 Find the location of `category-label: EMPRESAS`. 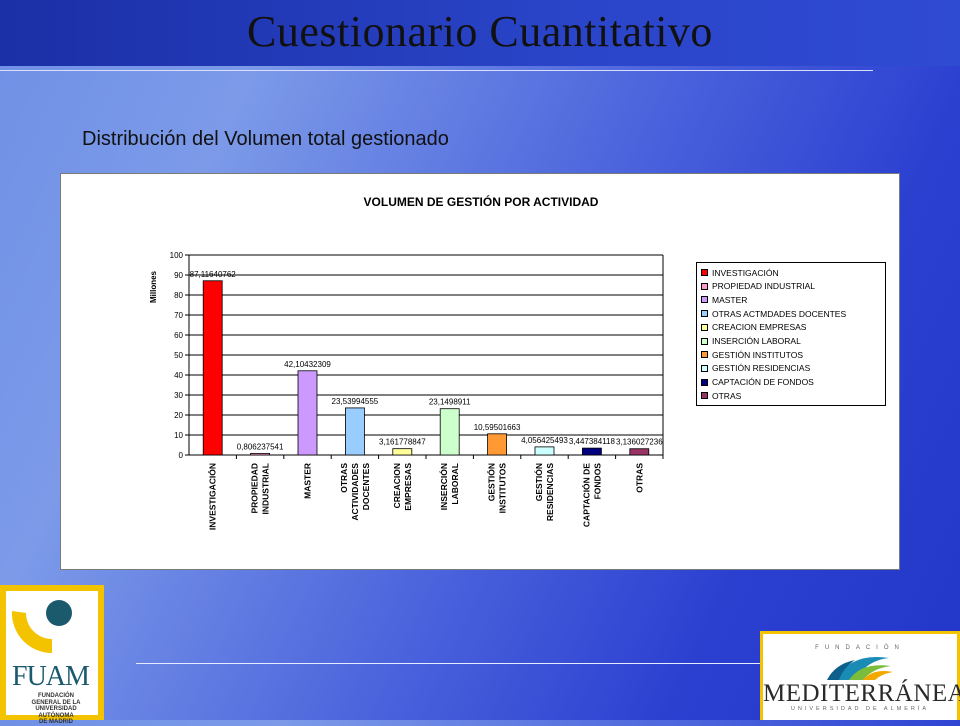

category-label: EMPRESAS is located at coordinates (408, 487).